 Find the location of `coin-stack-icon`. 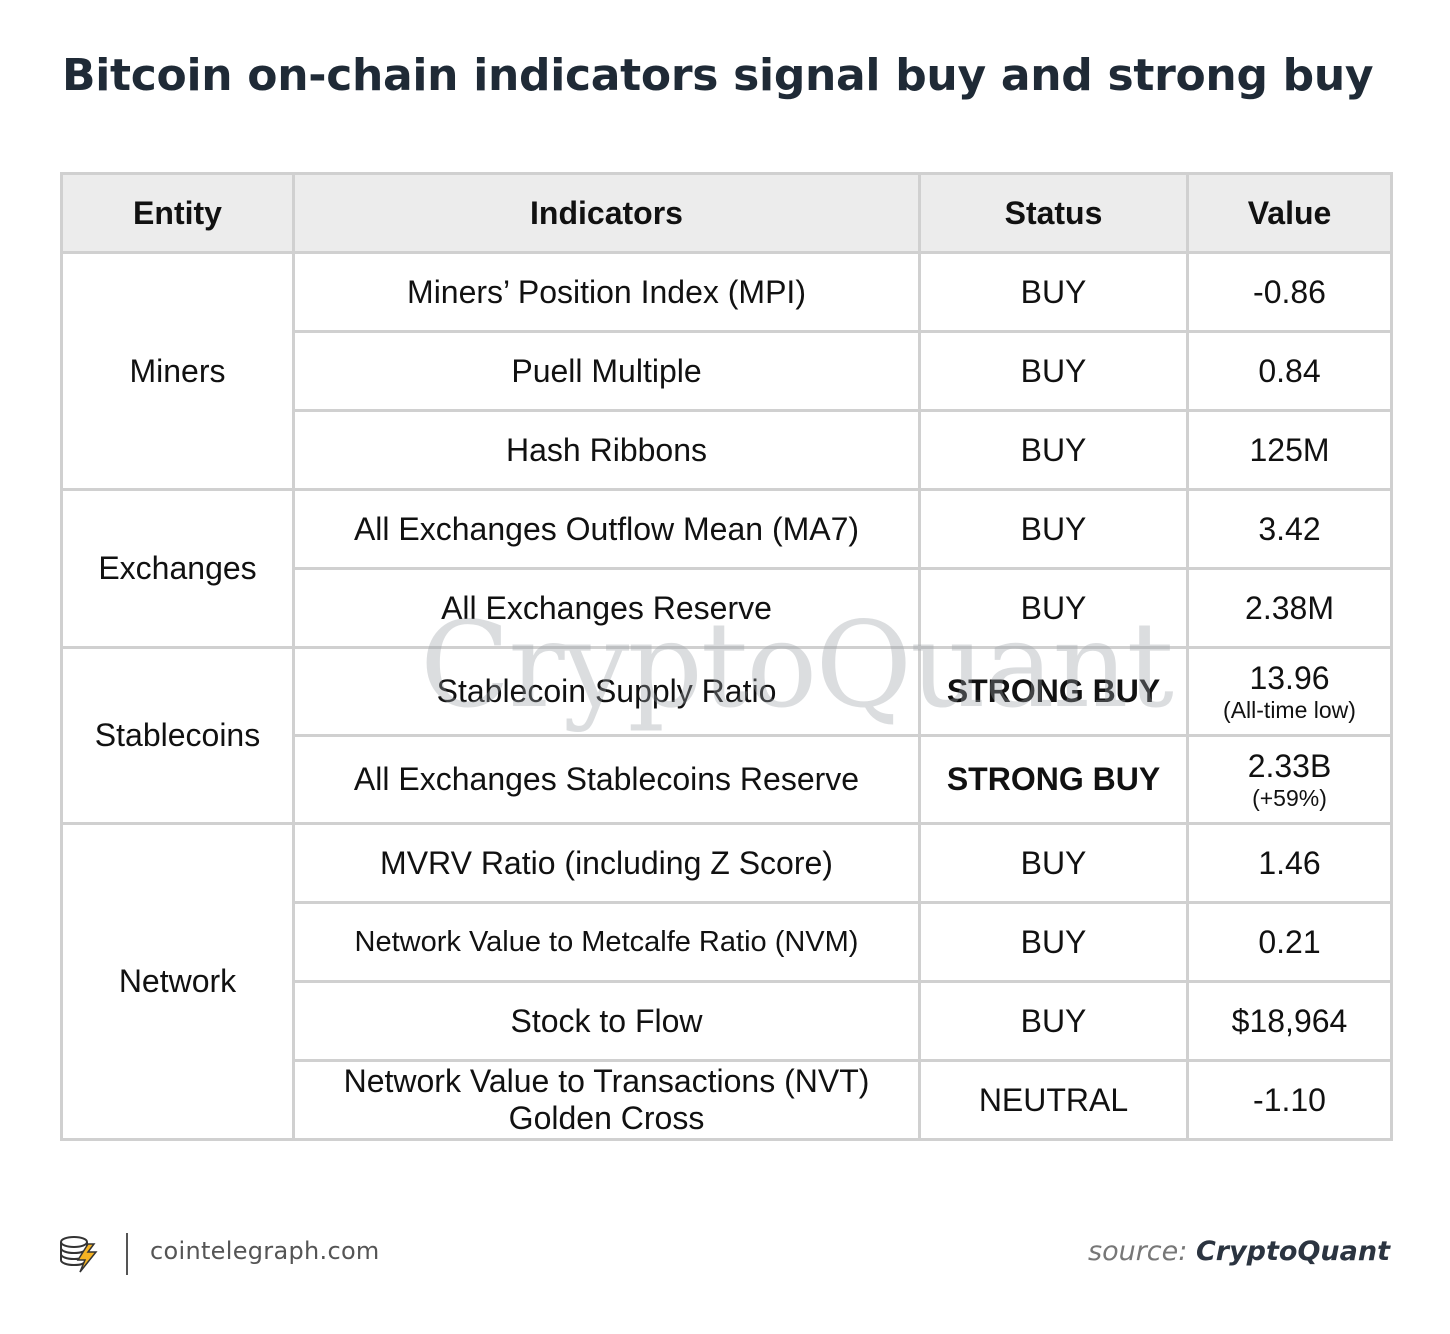

coin-stack-icon is located at coordinates (79, 1254).